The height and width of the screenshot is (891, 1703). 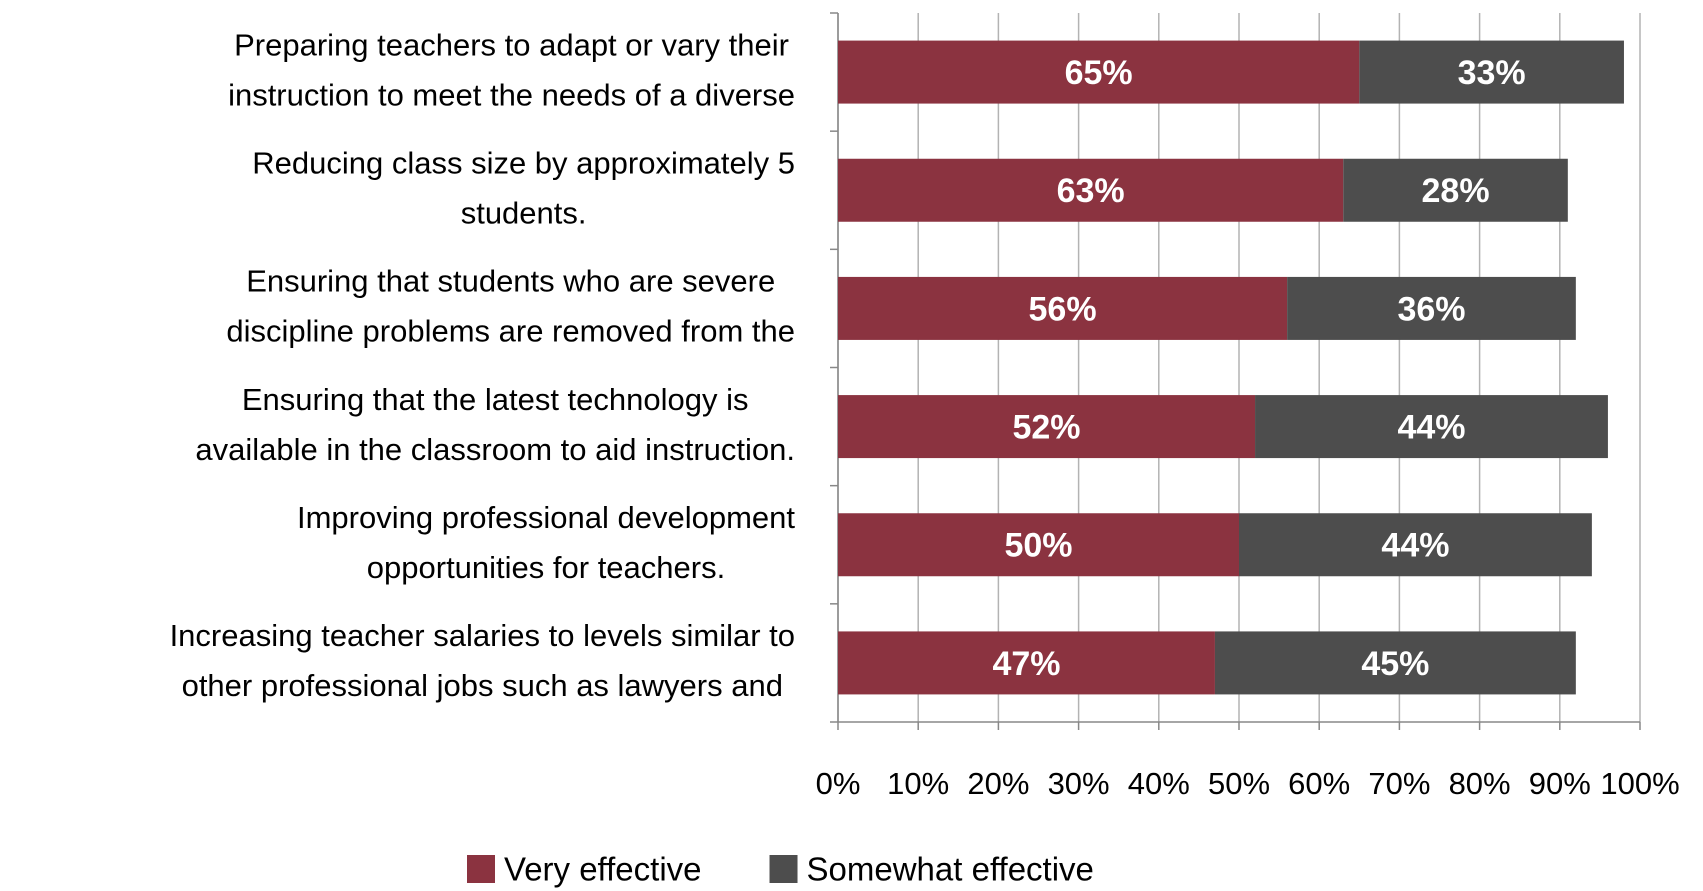 What do you see at coordinates (1560, 783) in the screenshot?
I see `x-tick-label: 90%` at bounding box center [1560, 783].